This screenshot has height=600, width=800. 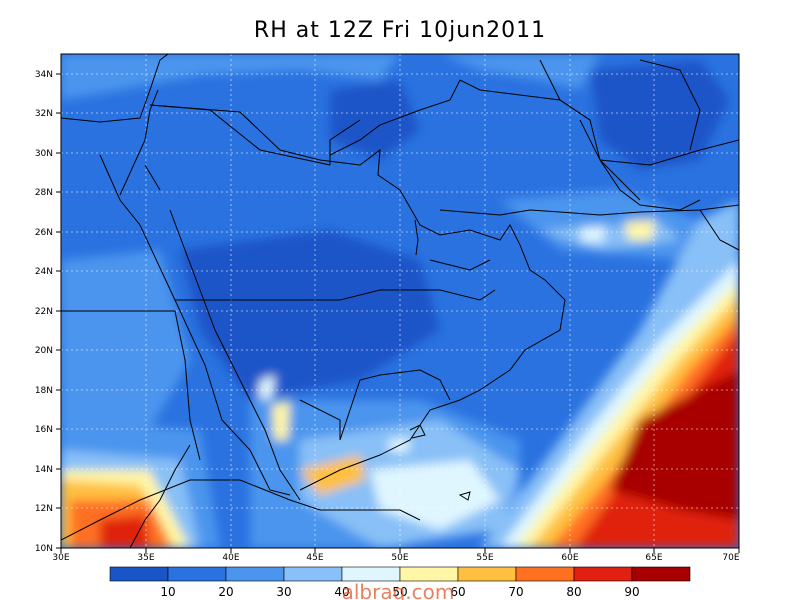 What do you see at coordinates (44, 193) in the screenshot?
I see `lat-label: 28N` at bounding box center [44, 193].